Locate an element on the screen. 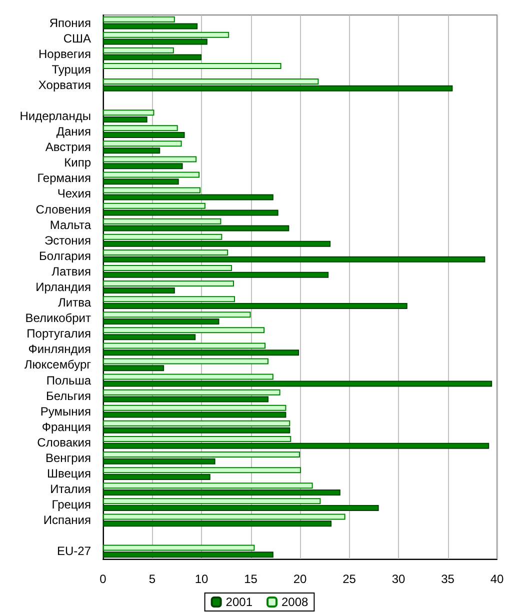  x-tick-label: 10 is located at coordinates (201, 579).